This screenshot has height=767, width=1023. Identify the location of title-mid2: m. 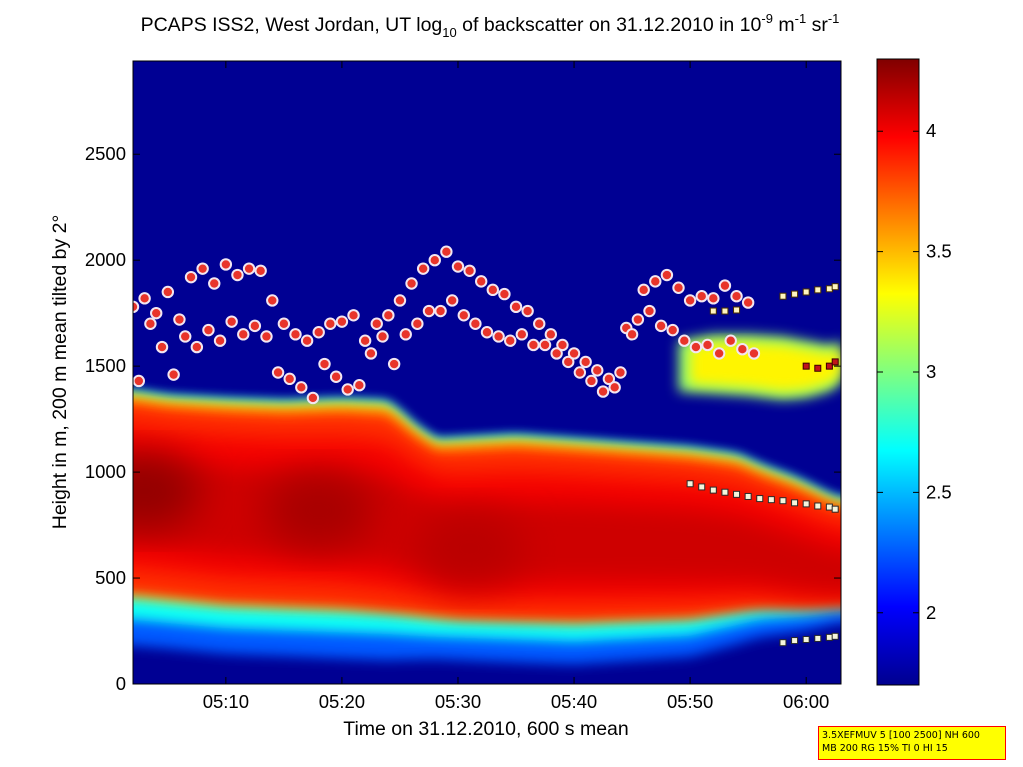
(784, 25).